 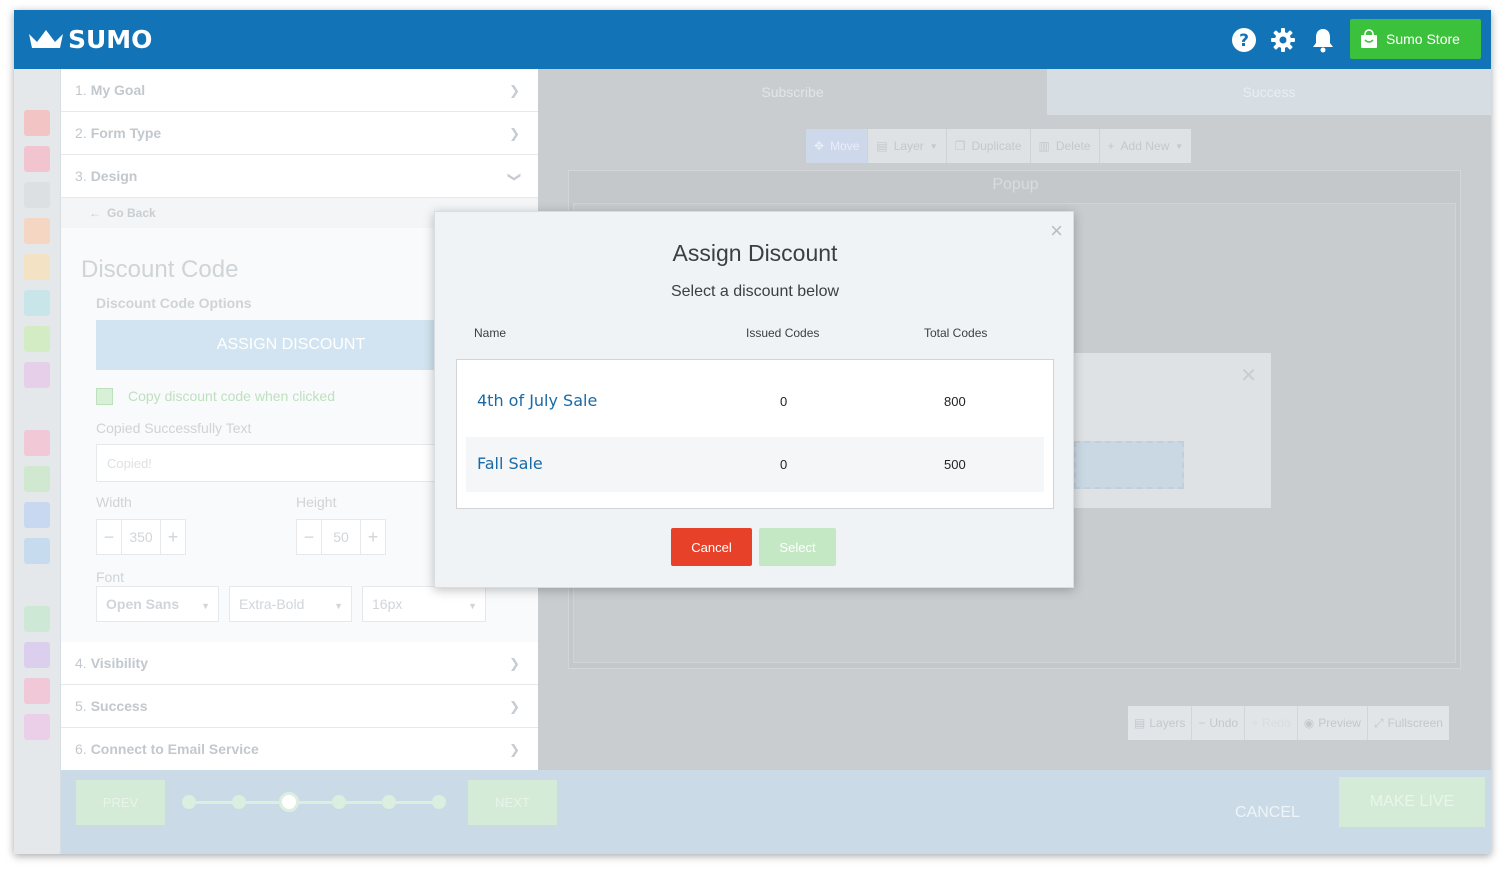 I want to click on redo-button: + Redo, so click(x=1271, y=723).